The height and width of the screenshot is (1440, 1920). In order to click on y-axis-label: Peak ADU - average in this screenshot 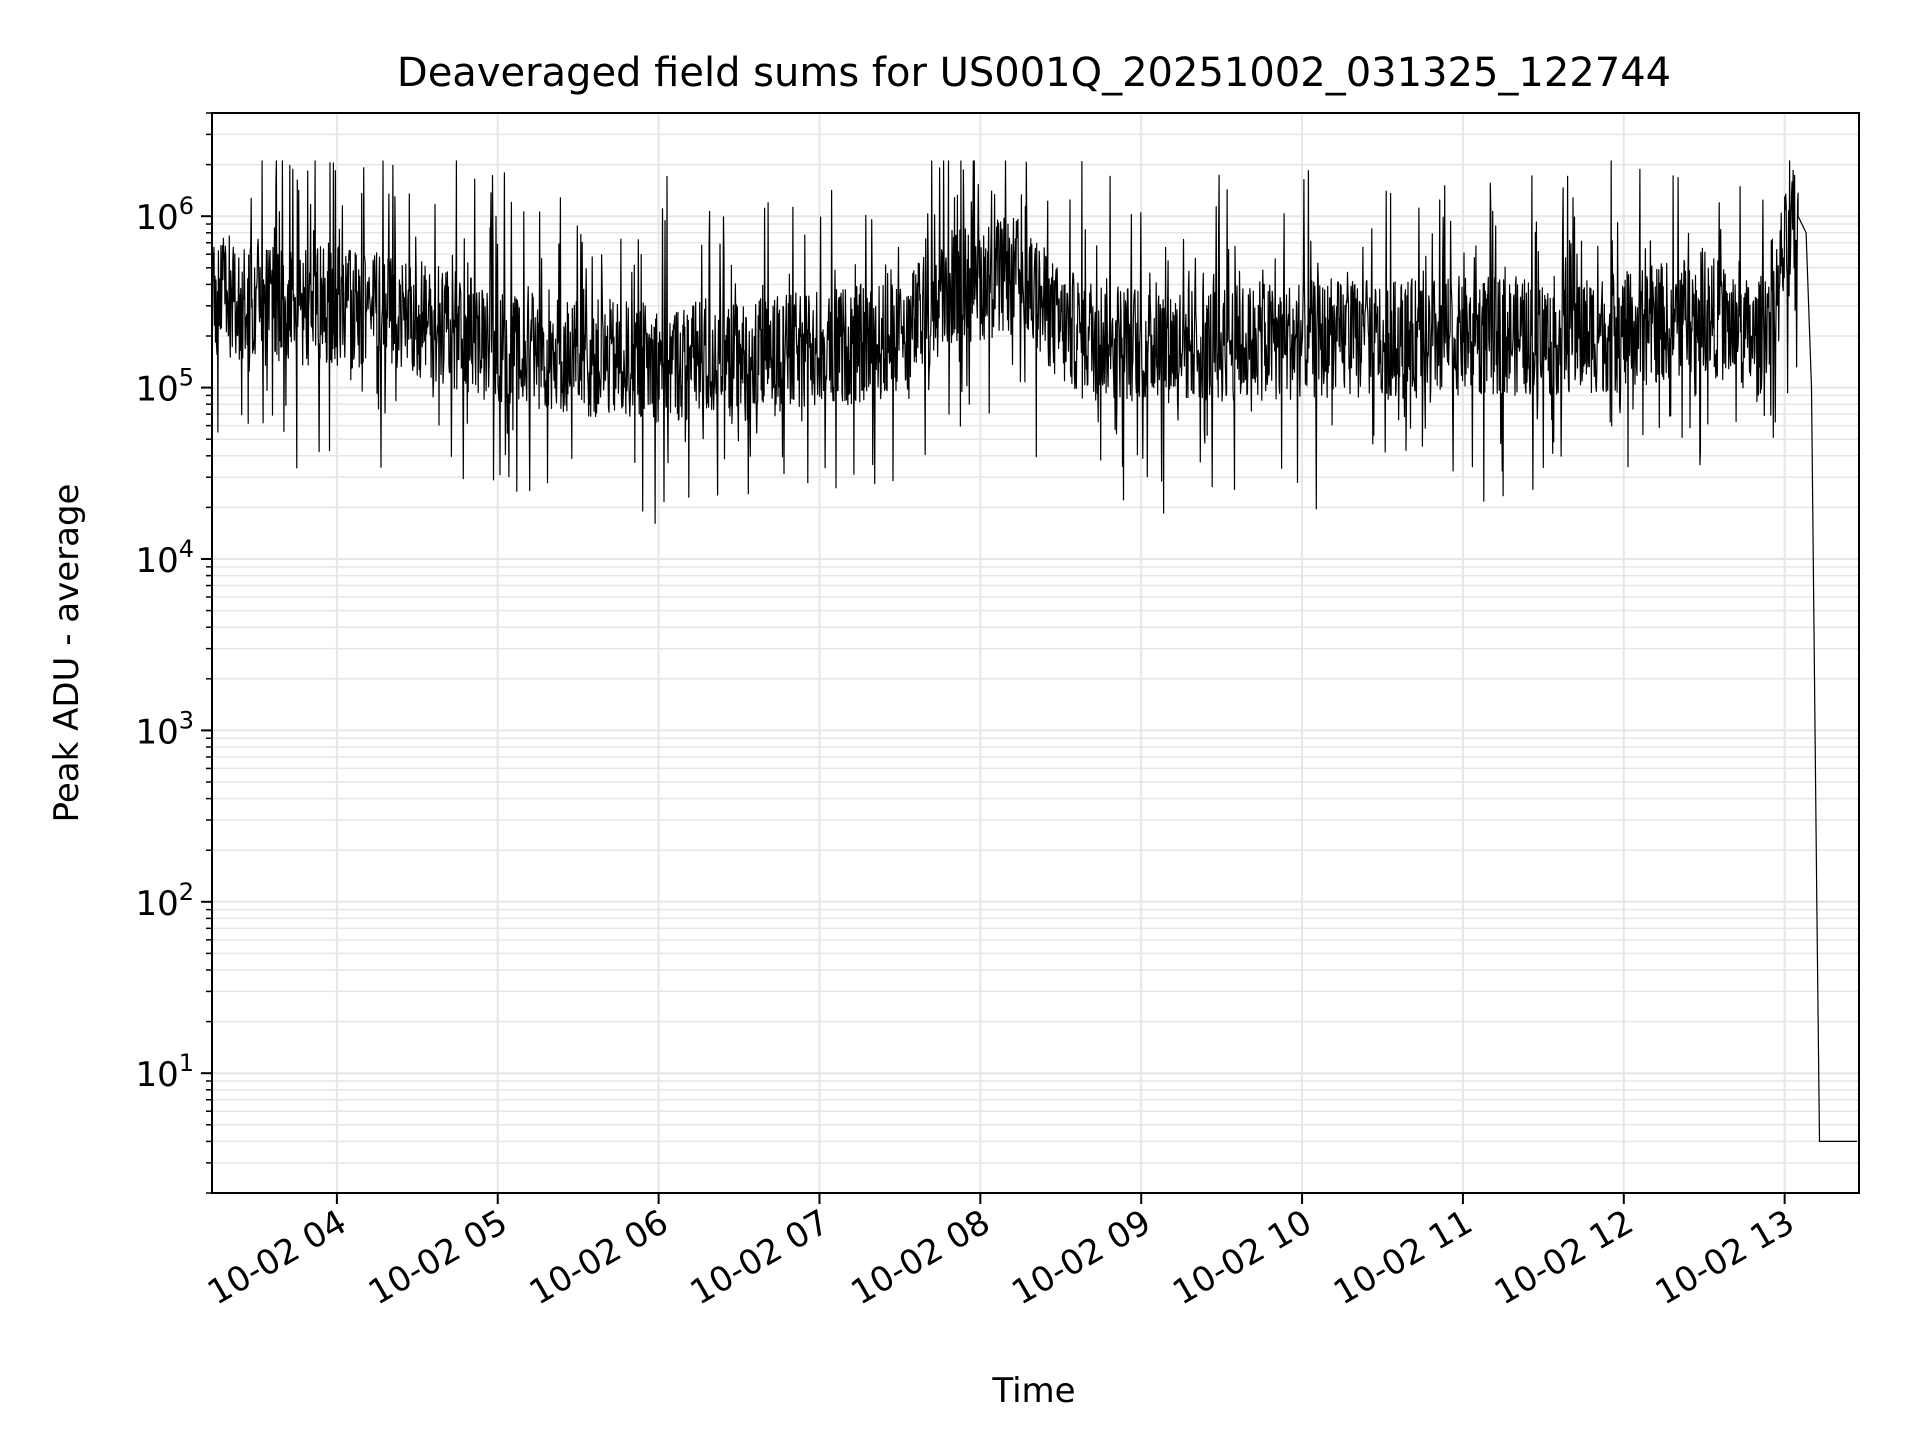, I will do `click(67, 653)`.